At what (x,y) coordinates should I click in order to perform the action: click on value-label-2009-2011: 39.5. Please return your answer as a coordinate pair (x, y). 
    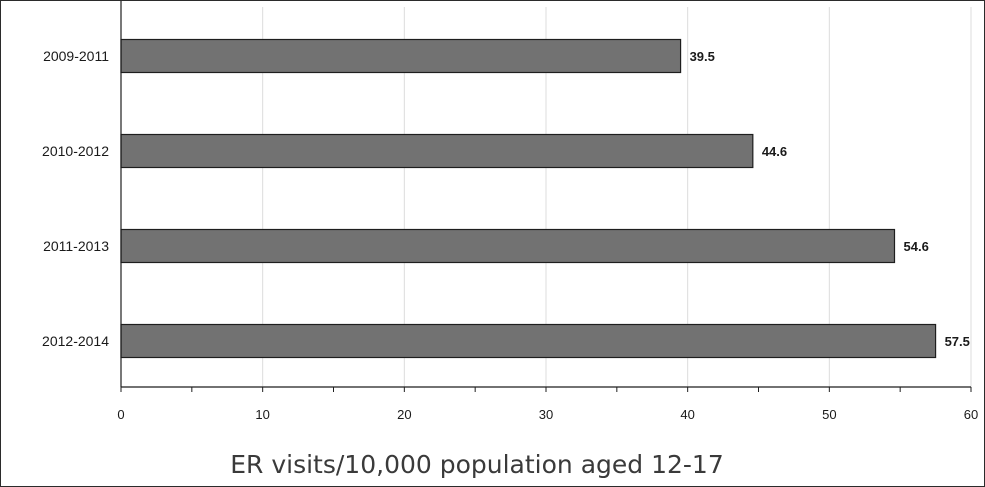
    Looking at the image, I should click on (702, 56).